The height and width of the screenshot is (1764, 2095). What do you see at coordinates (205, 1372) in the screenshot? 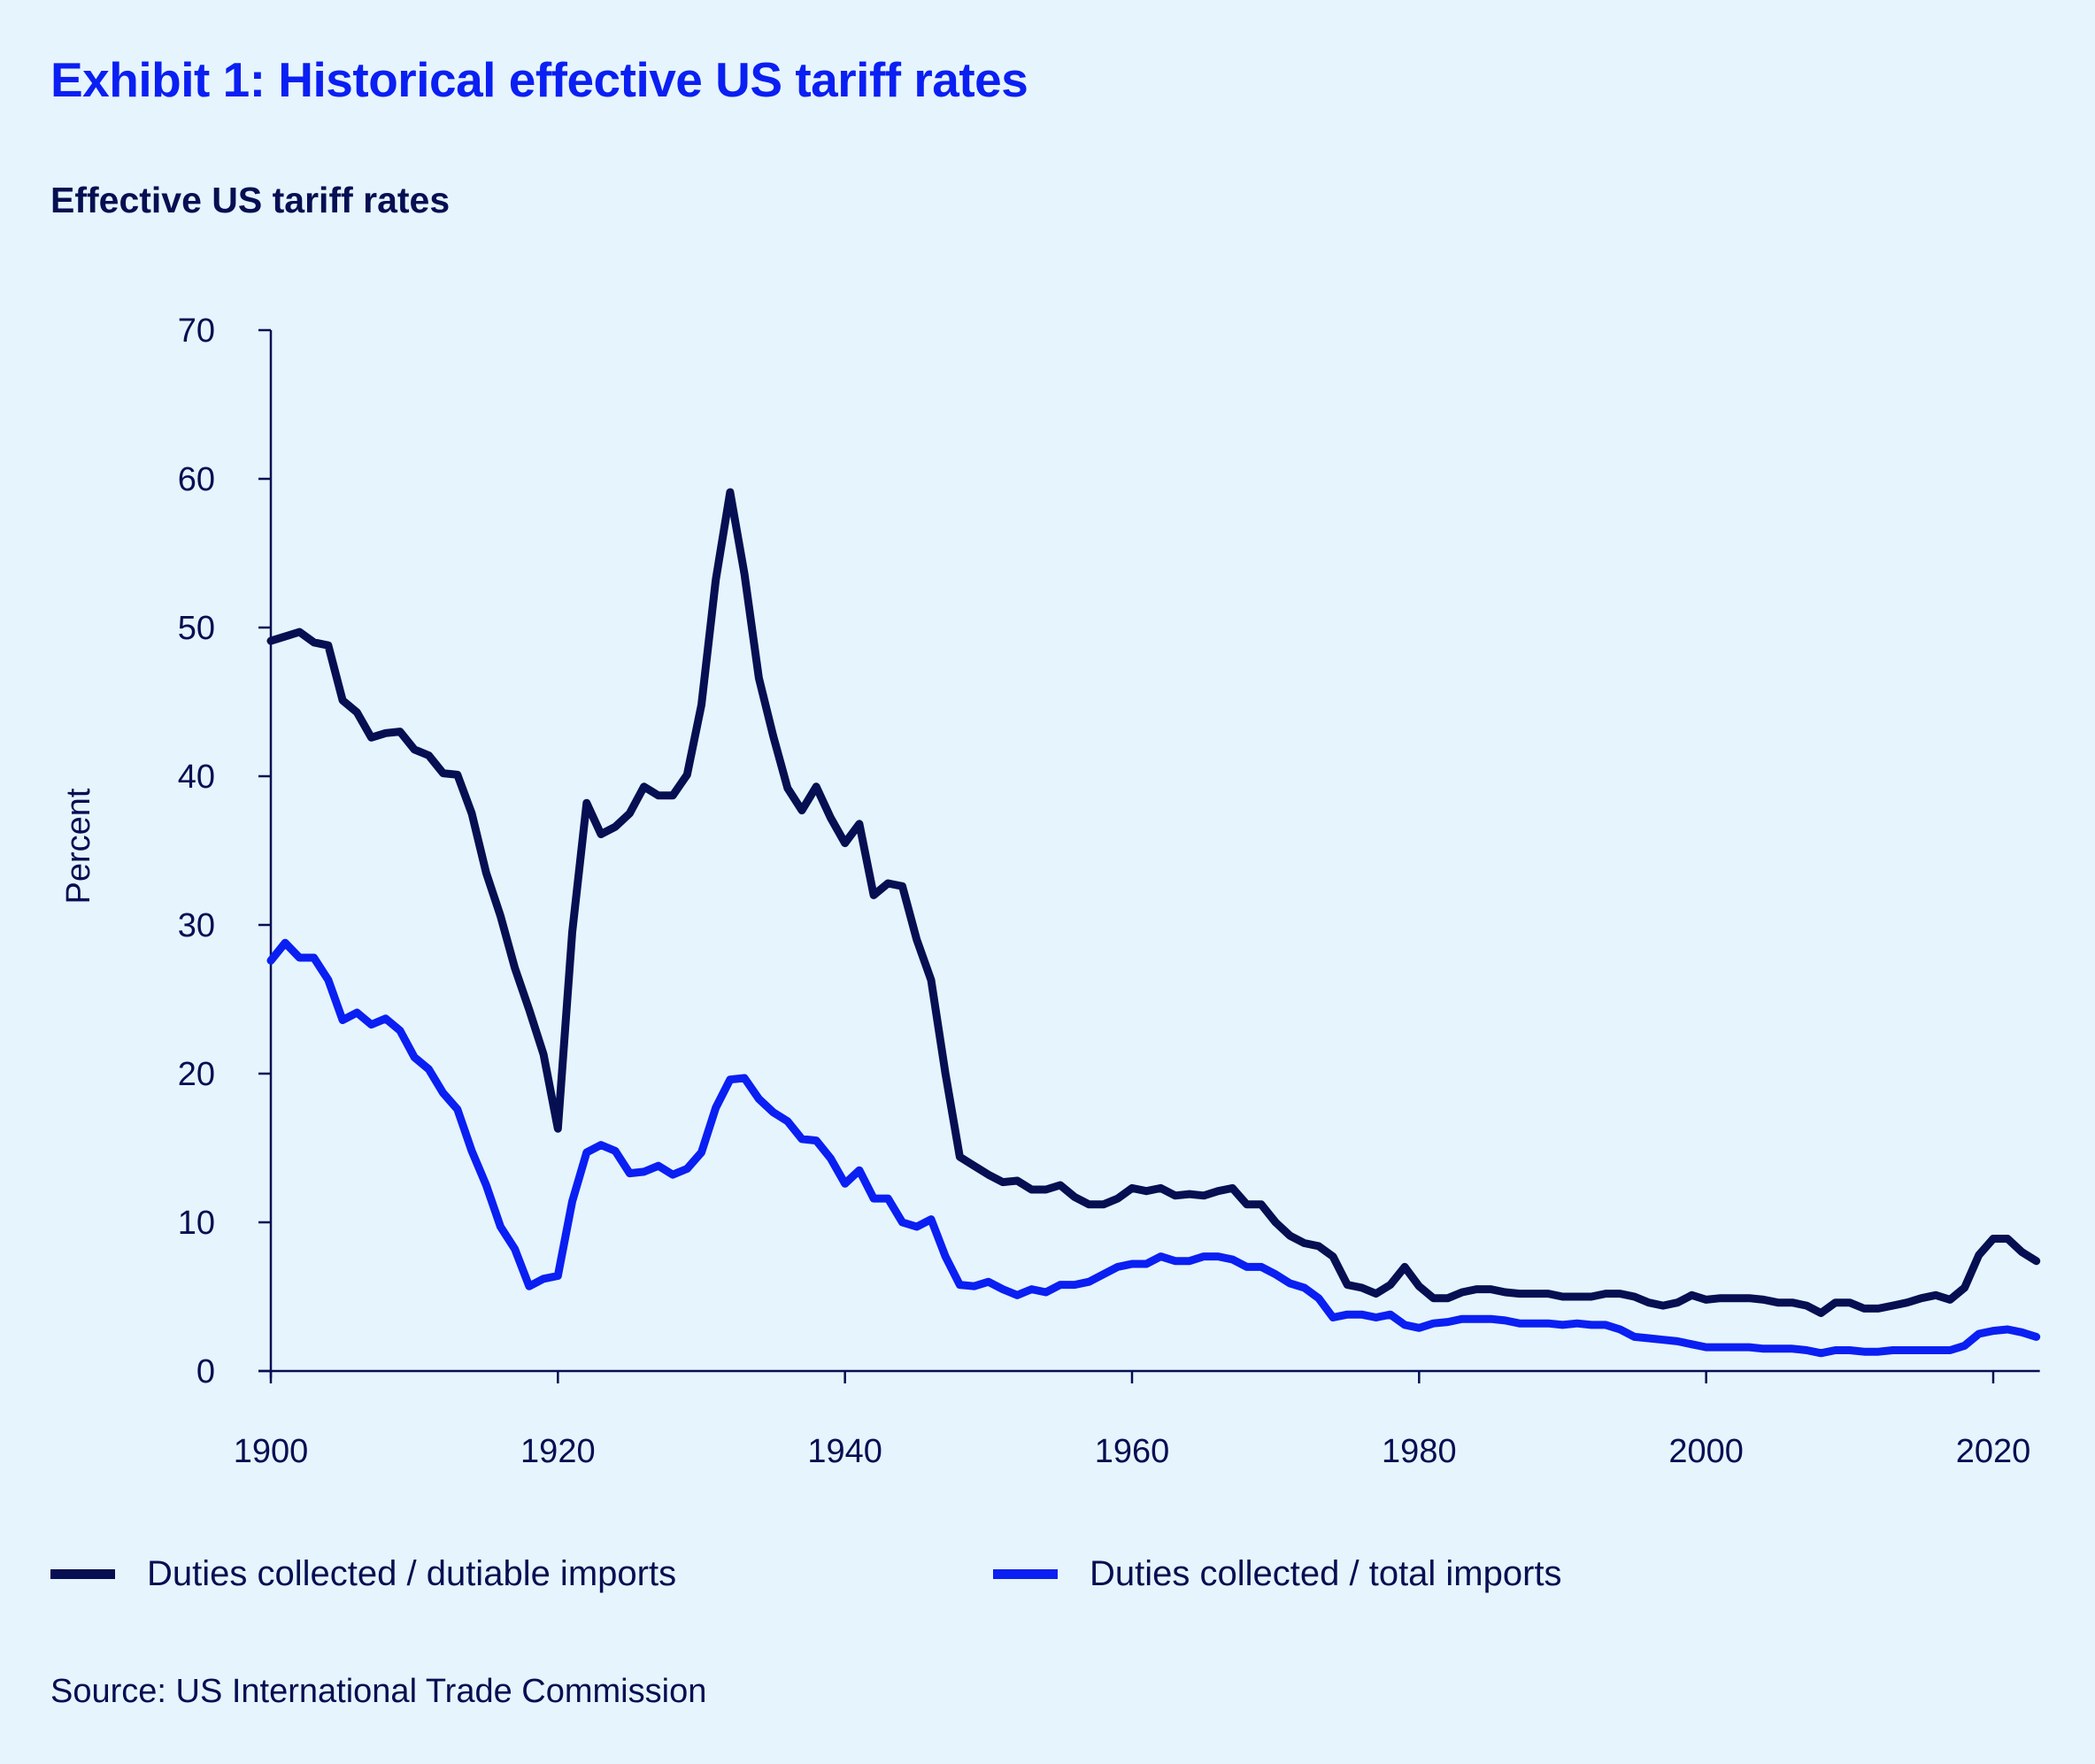
I see `y-tick-label: 0` at bounding box center [205, 1372].